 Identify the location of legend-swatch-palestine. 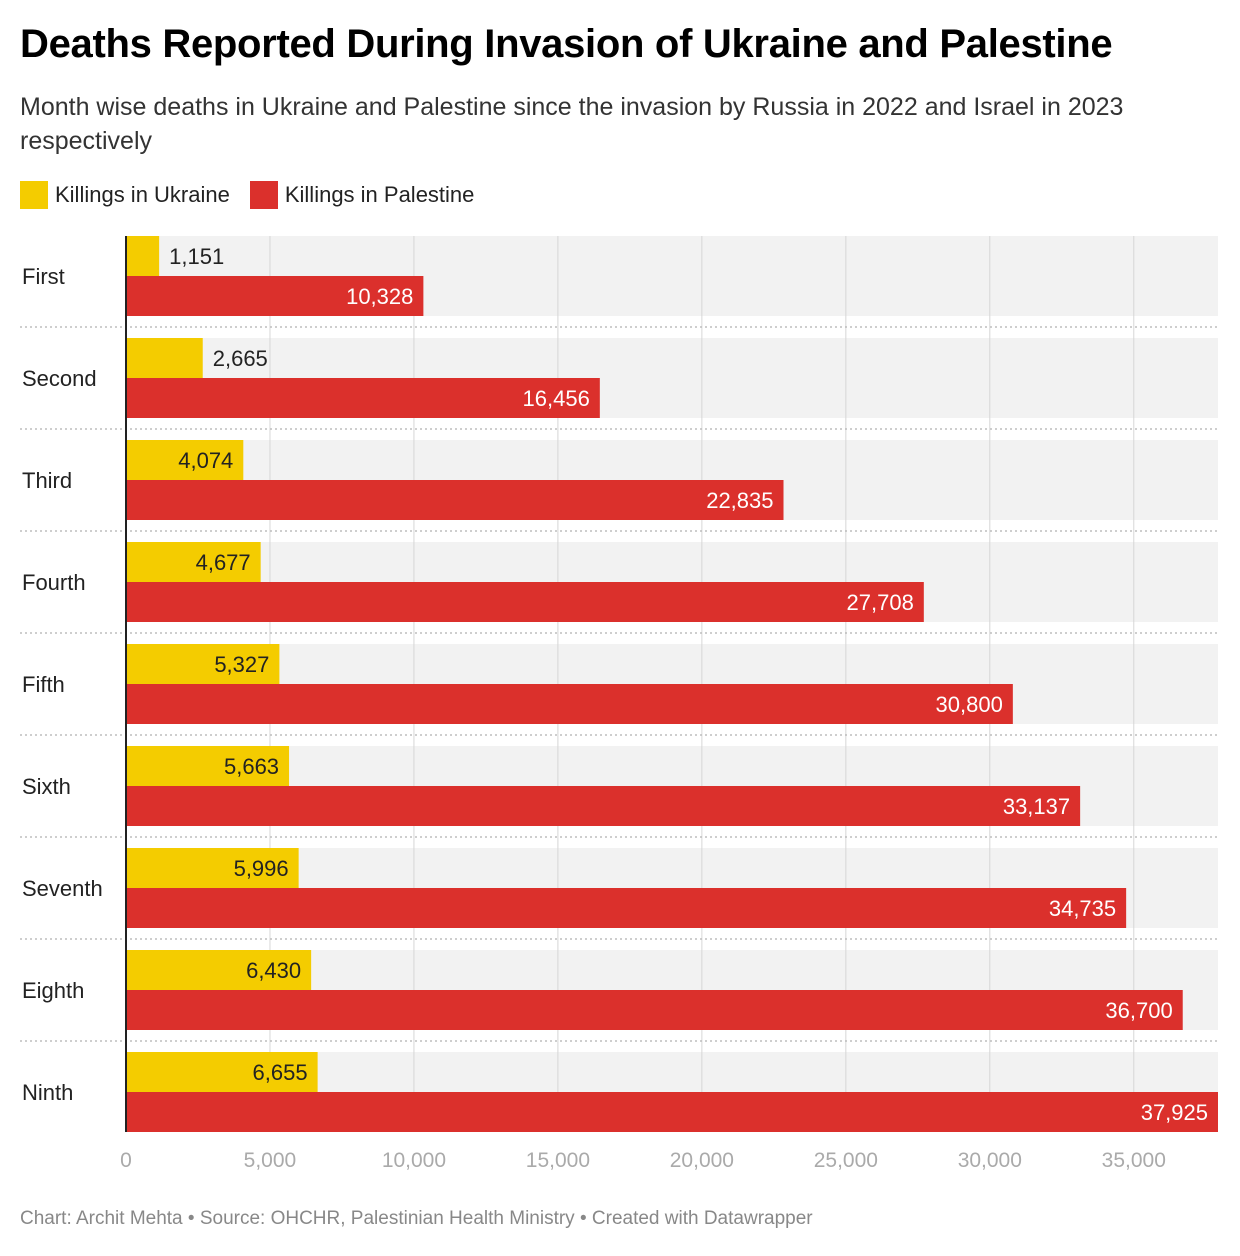
(263, 195).